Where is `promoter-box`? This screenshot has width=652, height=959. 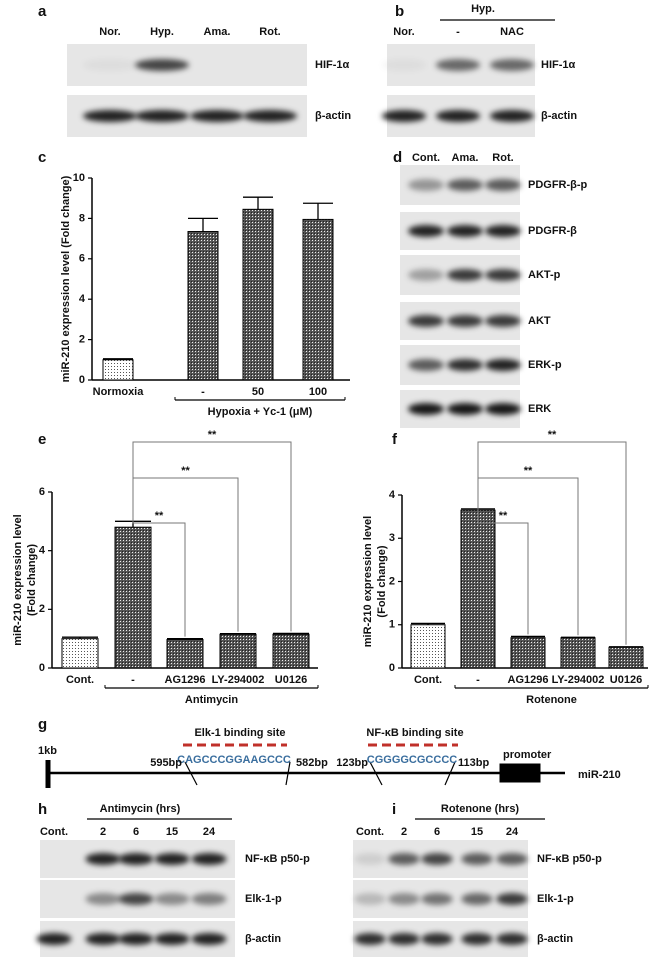 promoter-box is located at coordinates (520, 773).